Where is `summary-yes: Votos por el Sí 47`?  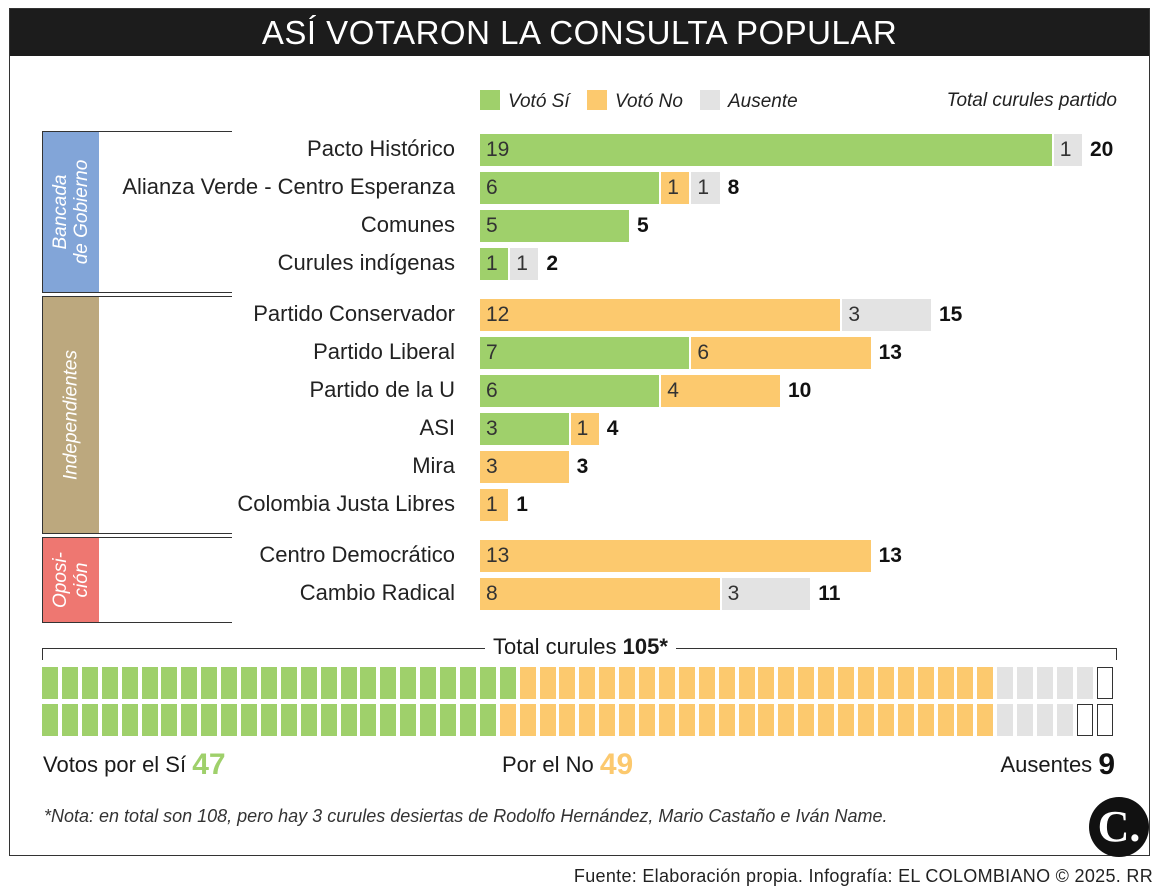
summary-yes: Votos por el Sí 47 is located at coordinates (134, 765).